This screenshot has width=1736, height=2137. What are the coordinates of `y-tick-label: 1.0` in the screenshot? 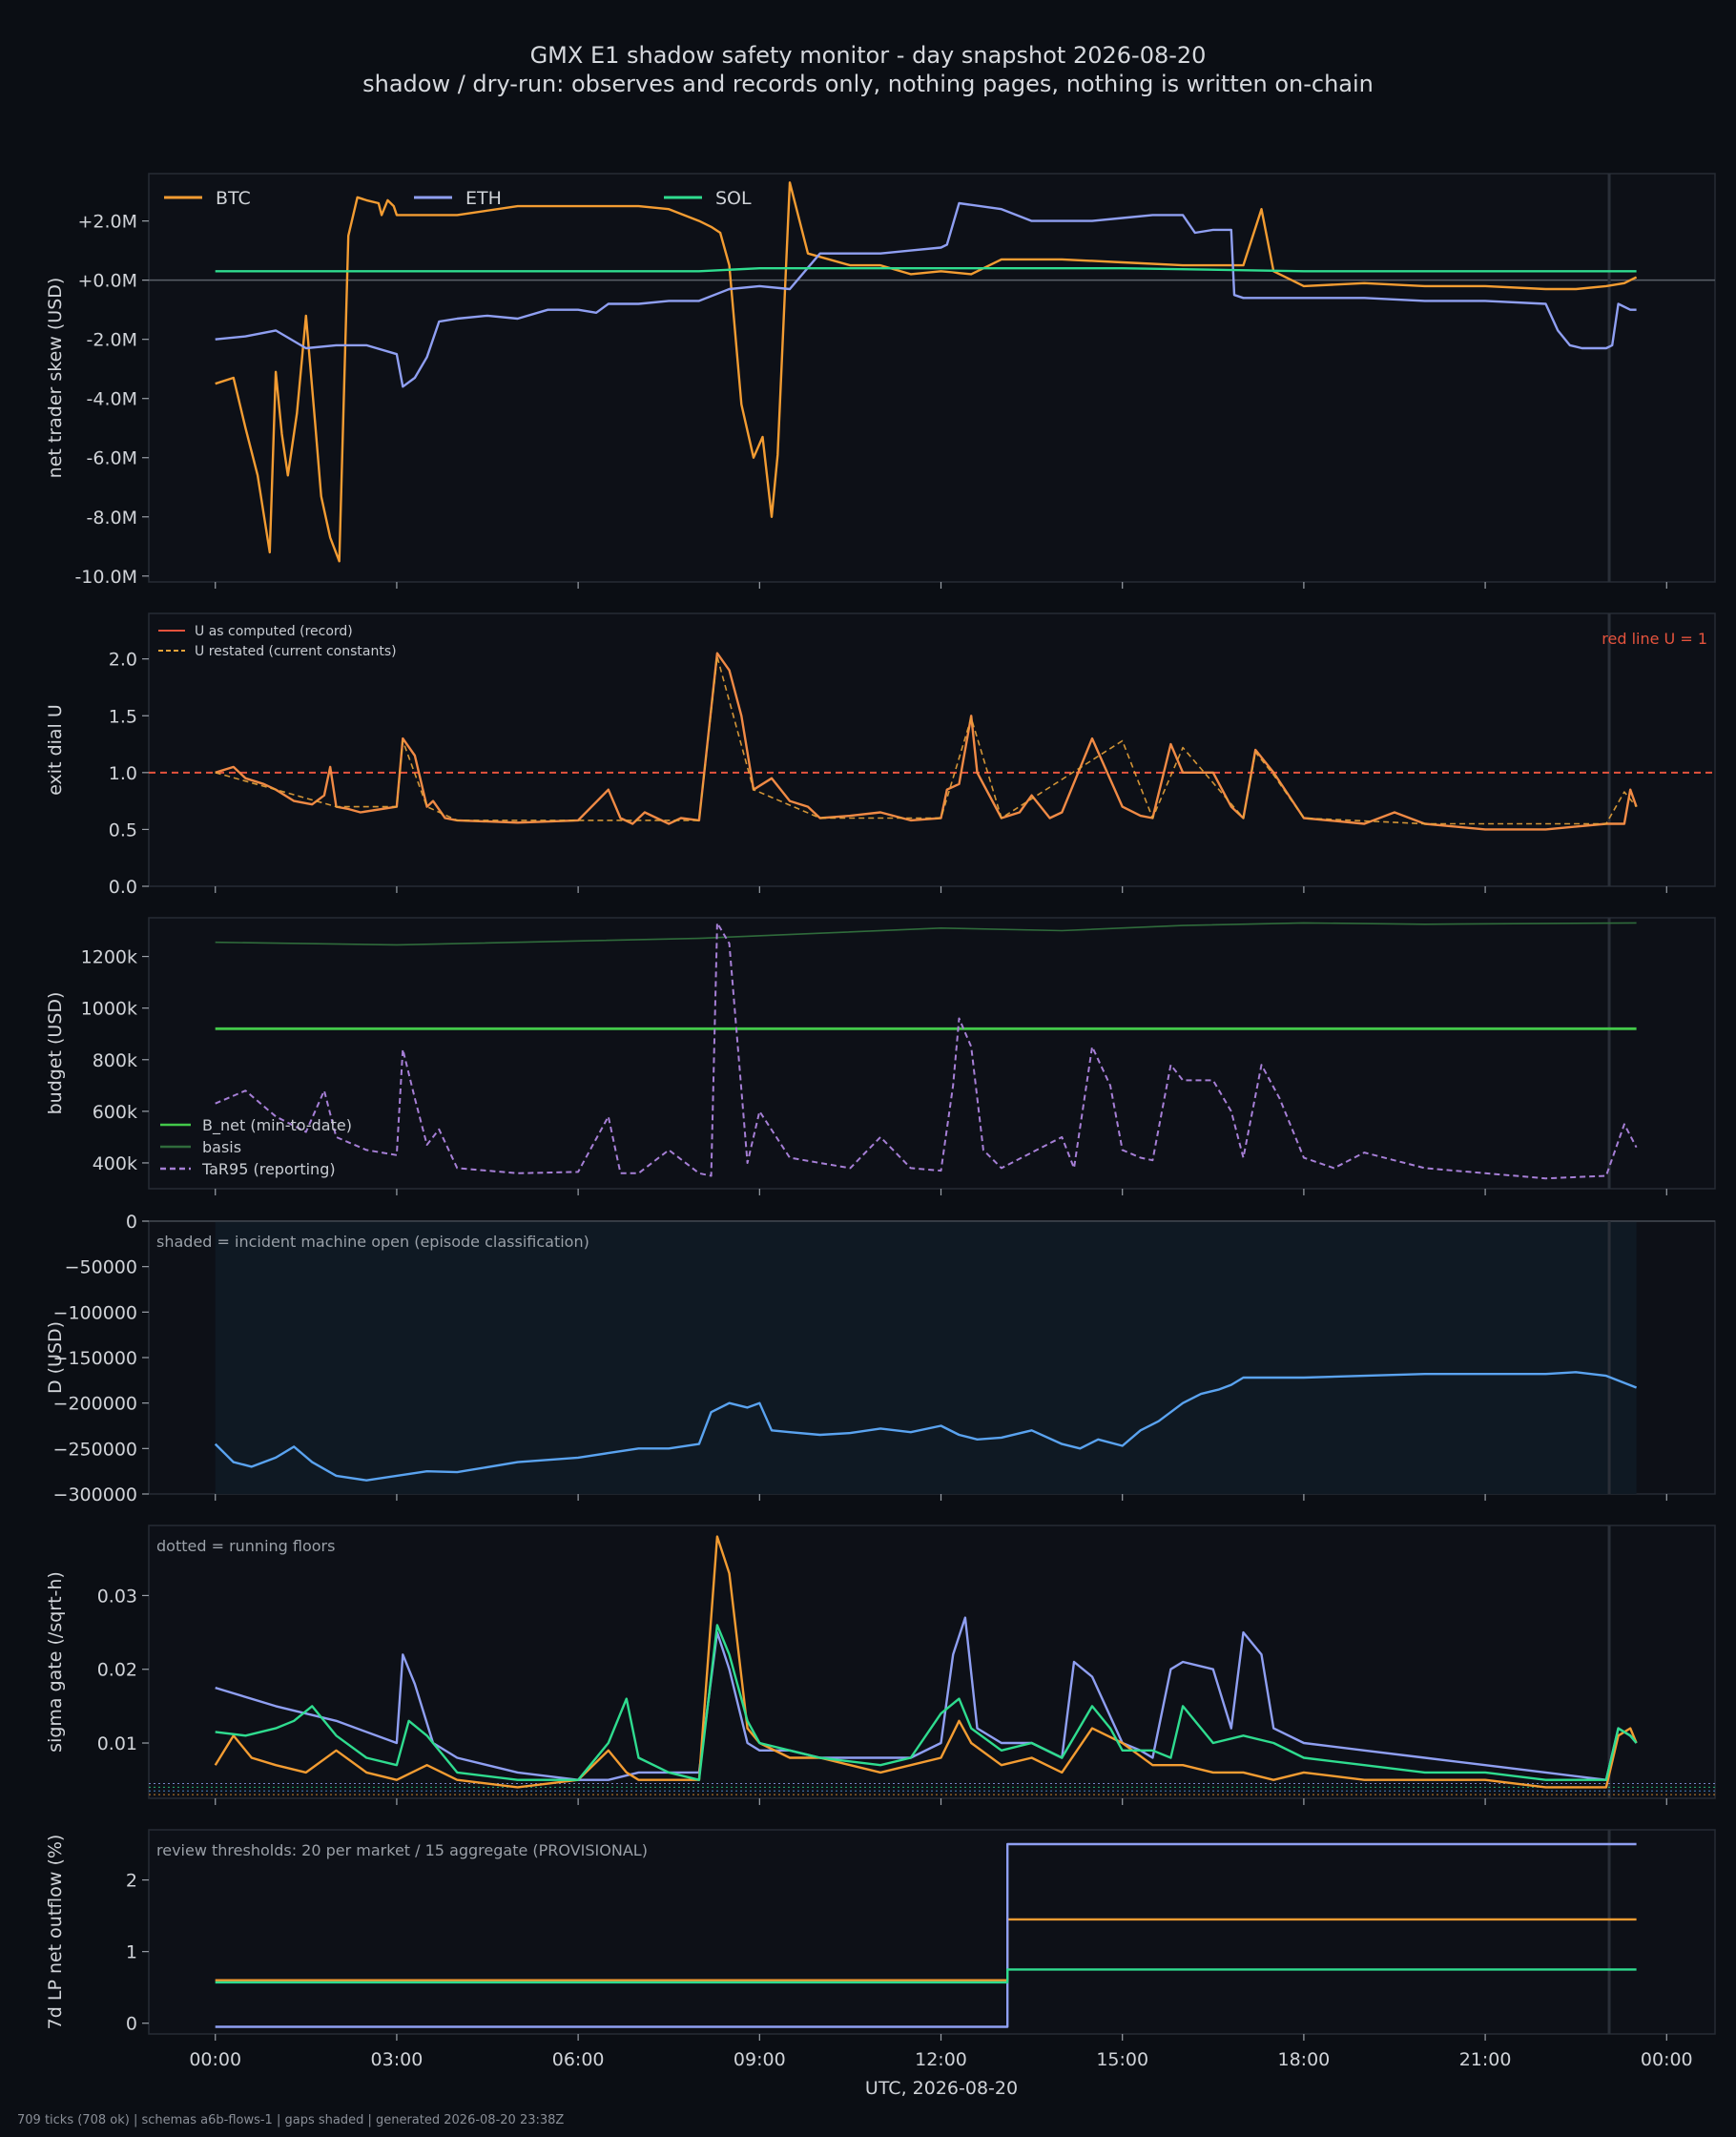 It's located at (123, 773).